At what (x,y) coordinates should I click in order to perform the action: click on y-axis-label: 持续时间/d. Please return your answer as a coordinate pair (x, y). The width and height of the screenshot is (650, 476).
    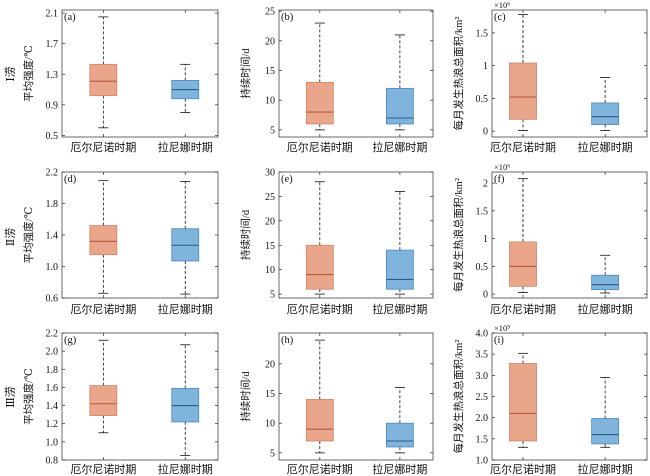
    Looking at the image, I should click on (245, 396).